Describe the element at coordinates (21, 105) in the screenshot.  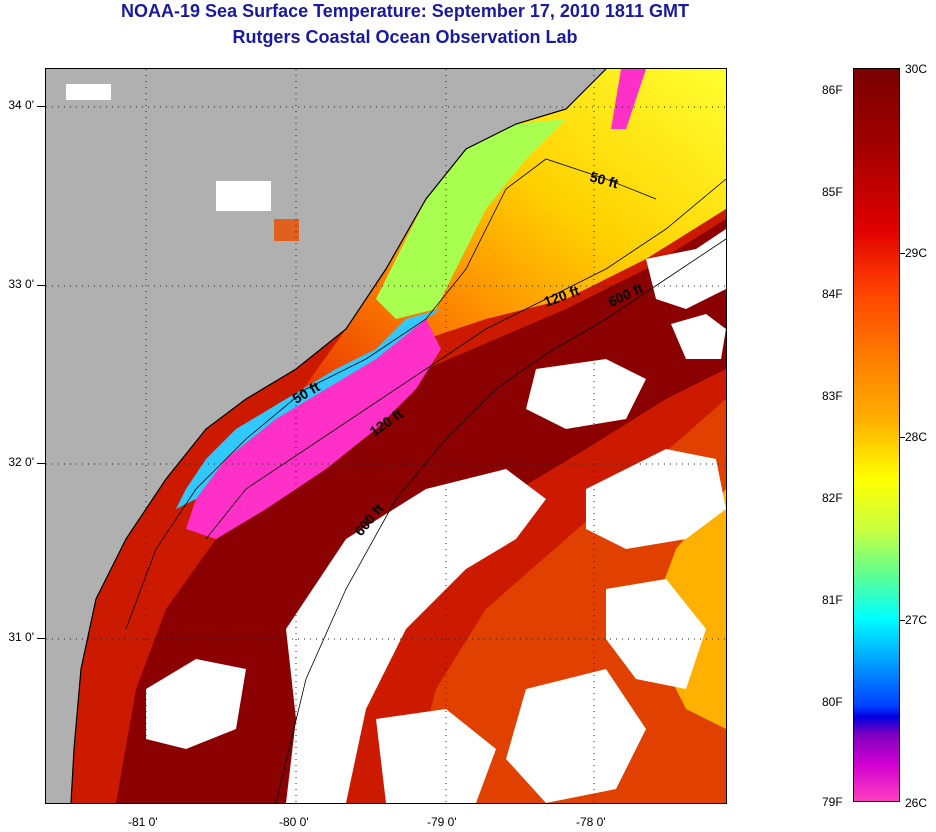
I see `lat-label: 34 0'` at that location.